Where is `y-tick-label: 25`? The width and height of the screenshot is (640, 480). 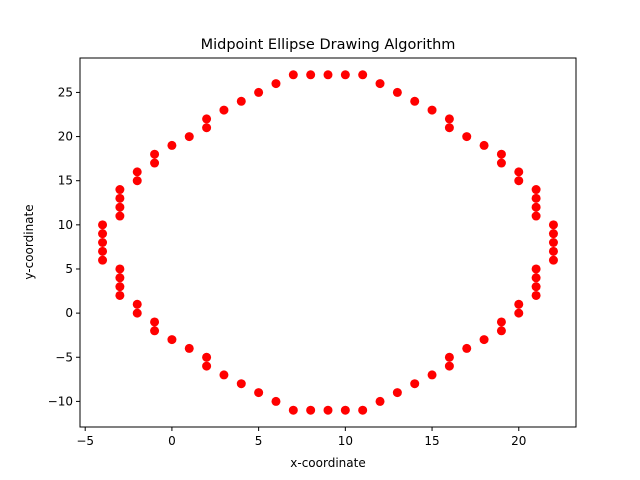 y-tick-label: 25 is located at coordinates (65, 92).